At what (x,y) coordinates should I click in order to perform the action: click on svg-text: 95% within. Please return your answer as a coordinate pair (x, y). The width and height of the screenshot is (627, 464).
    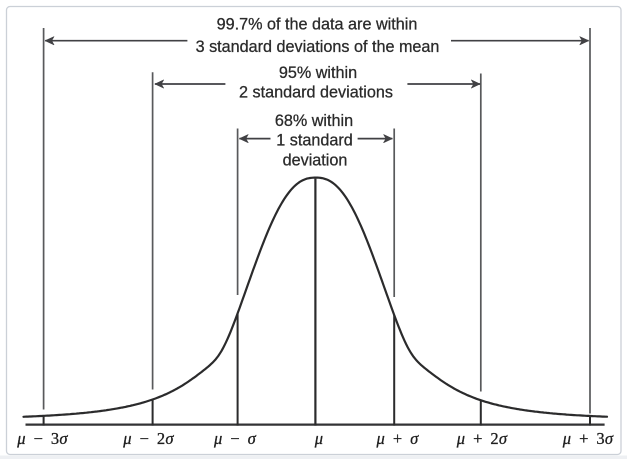
    Looking at the image, I should click on (318, 73).